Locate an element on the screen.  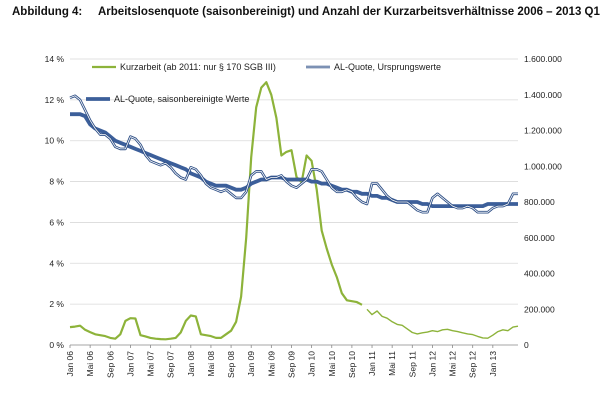
x-tick-label: Sep 10 is located at coordinates (352, 364).